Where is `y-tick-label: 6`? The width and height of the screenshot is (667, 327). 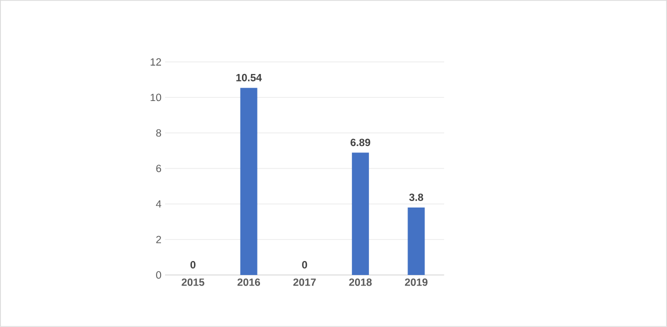 y-tick-label: 6 is located at coordinates (159, 168).